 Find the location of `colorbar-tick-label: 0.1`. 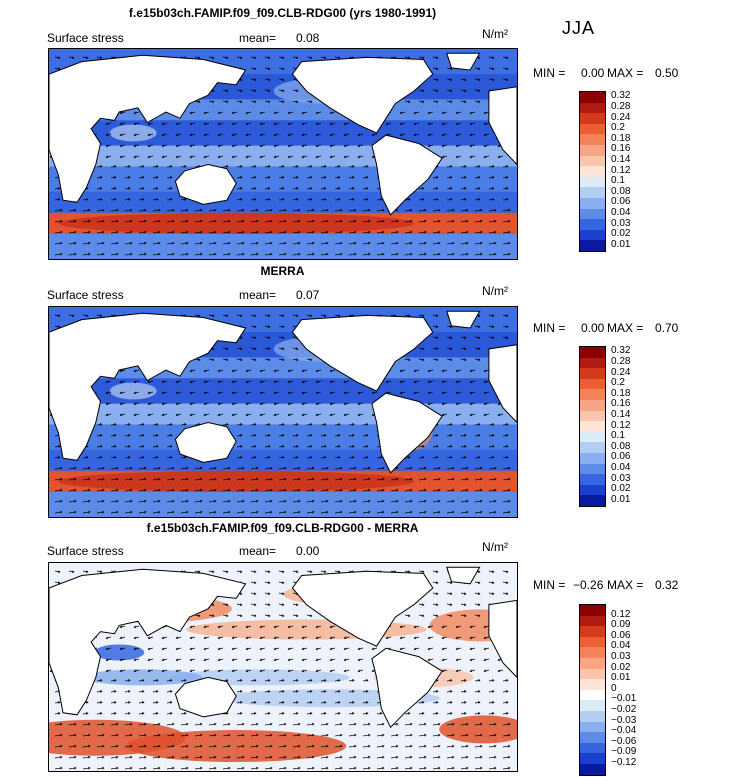

colorbar-tick-label: 0.1 is located at coordinates (618, 181).